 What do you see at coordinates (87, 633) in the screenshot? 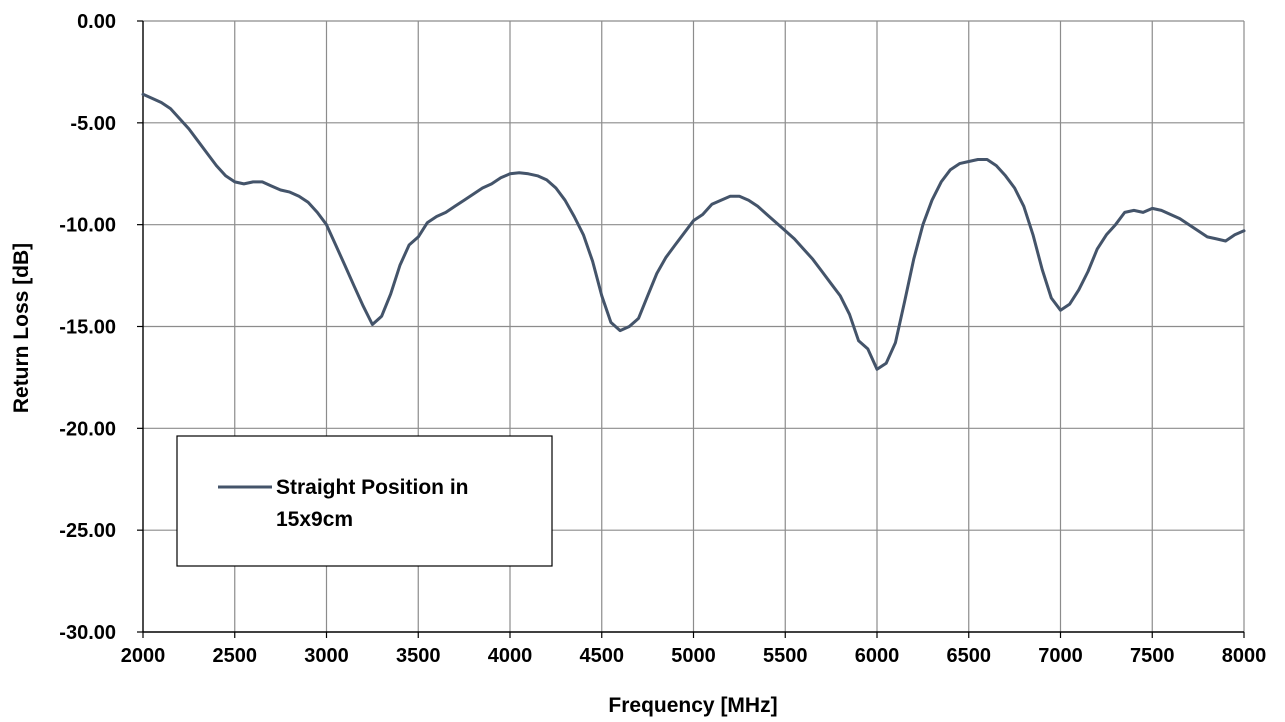
I see `y-tick-label: -30.00` at bounding box center [87, 633].